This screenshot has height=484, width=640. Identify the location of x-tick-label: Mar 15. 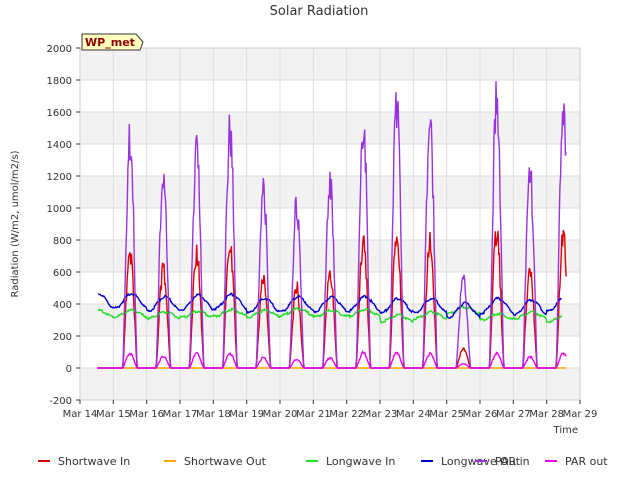
(113, 414).